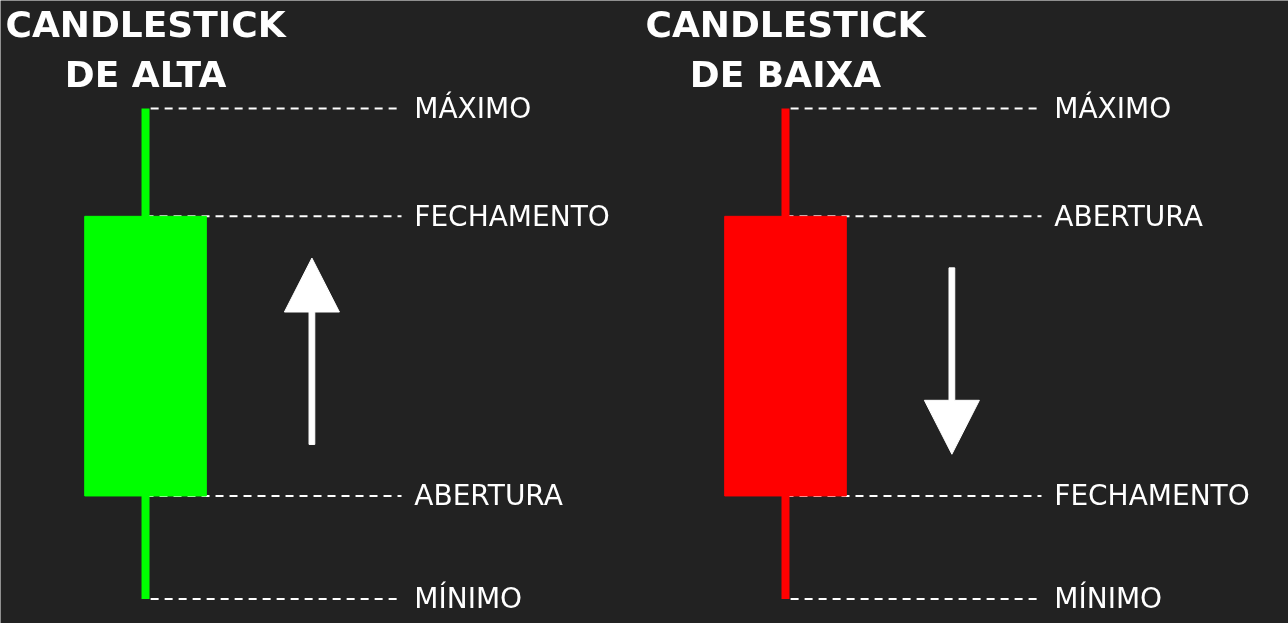  I want to click on x-tick-label: CANDLESTICK DE ALTA, so click(146, 49).